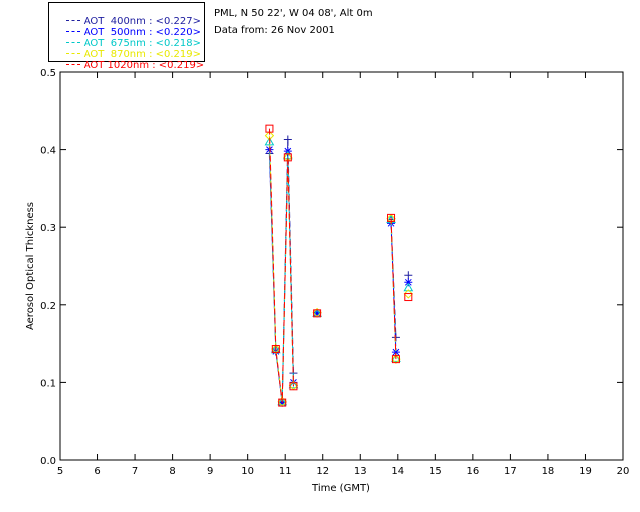 Image resolution: width=640 pixels, height=512 pixels. What do you see at coordinates (142, 43) in the screenshot?
I see `legend-label: AOT 675nm : <0.218>` at bounding box center [142, 43].